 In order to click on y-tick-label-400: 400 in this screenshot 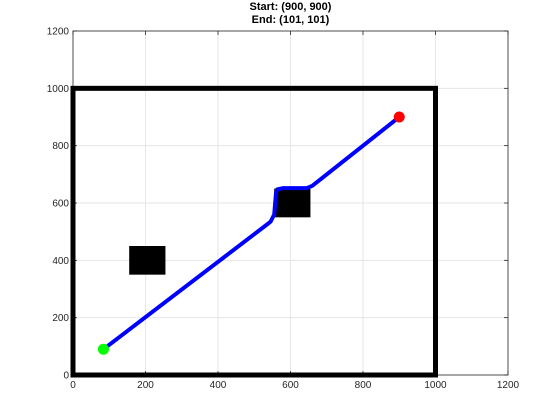, I will do `click(60, 261)`.